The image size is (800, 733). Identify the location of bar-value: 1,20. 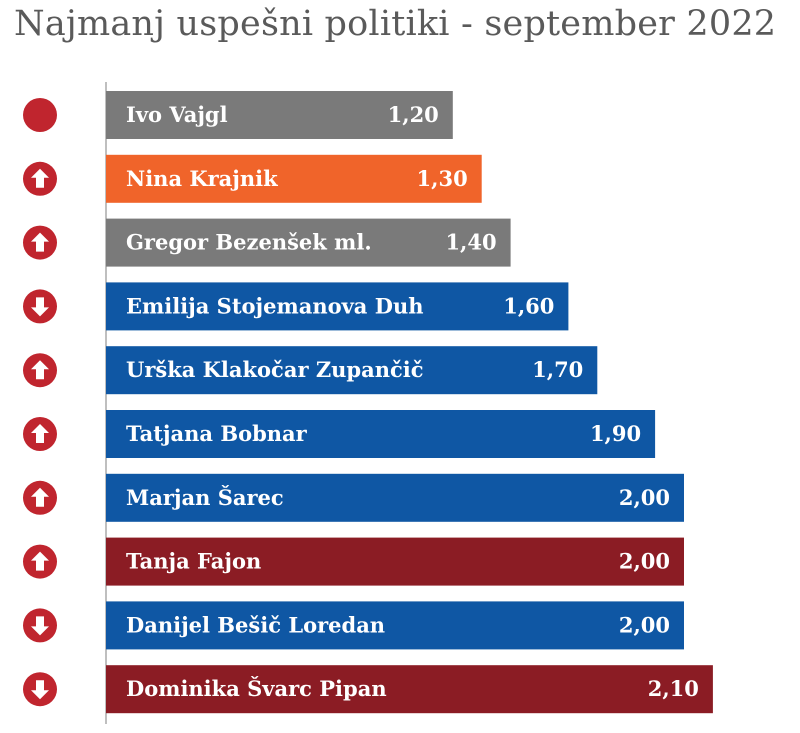
(413, 114).